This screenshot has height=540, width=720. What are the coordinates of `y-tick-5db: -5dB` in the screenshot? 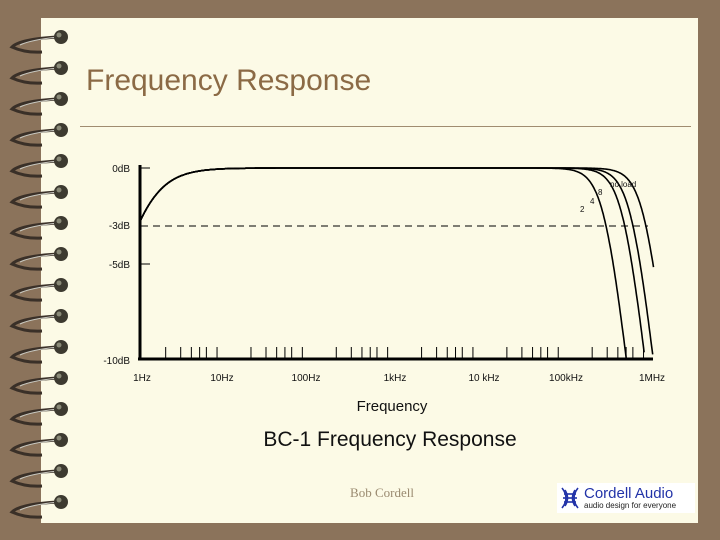 It's located at (119, 265).